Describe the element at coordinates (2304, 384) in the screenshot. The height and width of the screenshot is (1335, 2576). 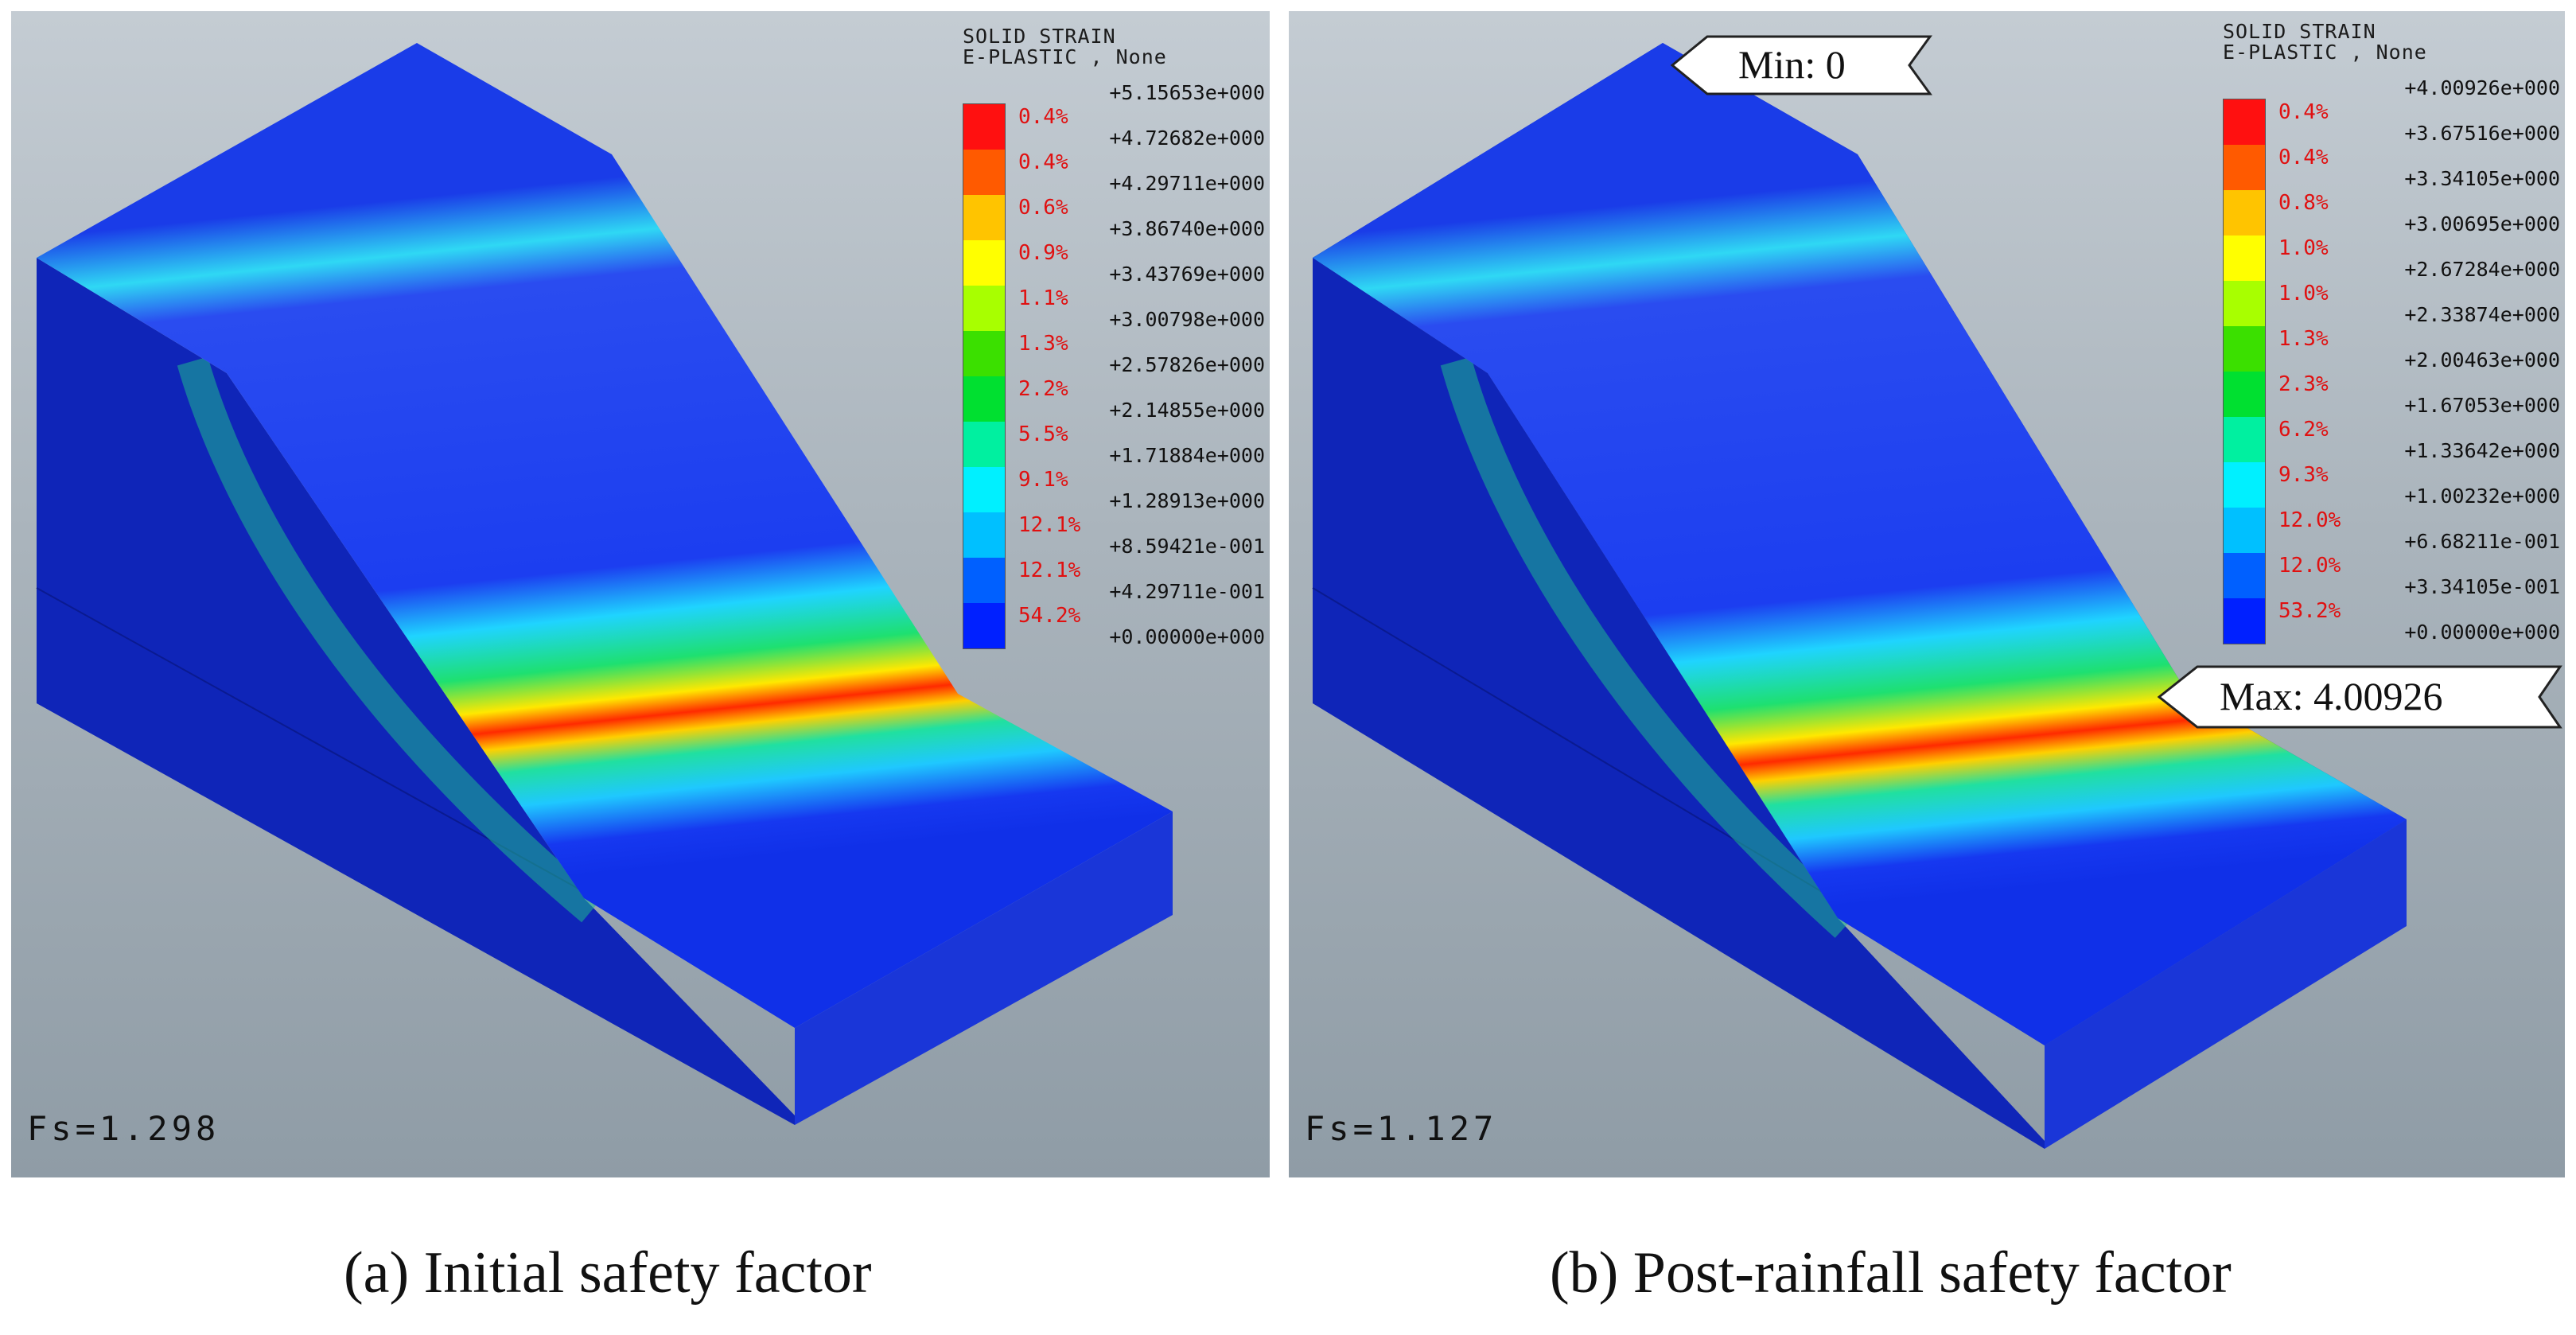
I see `legend-percent: 2.3%` at that location.